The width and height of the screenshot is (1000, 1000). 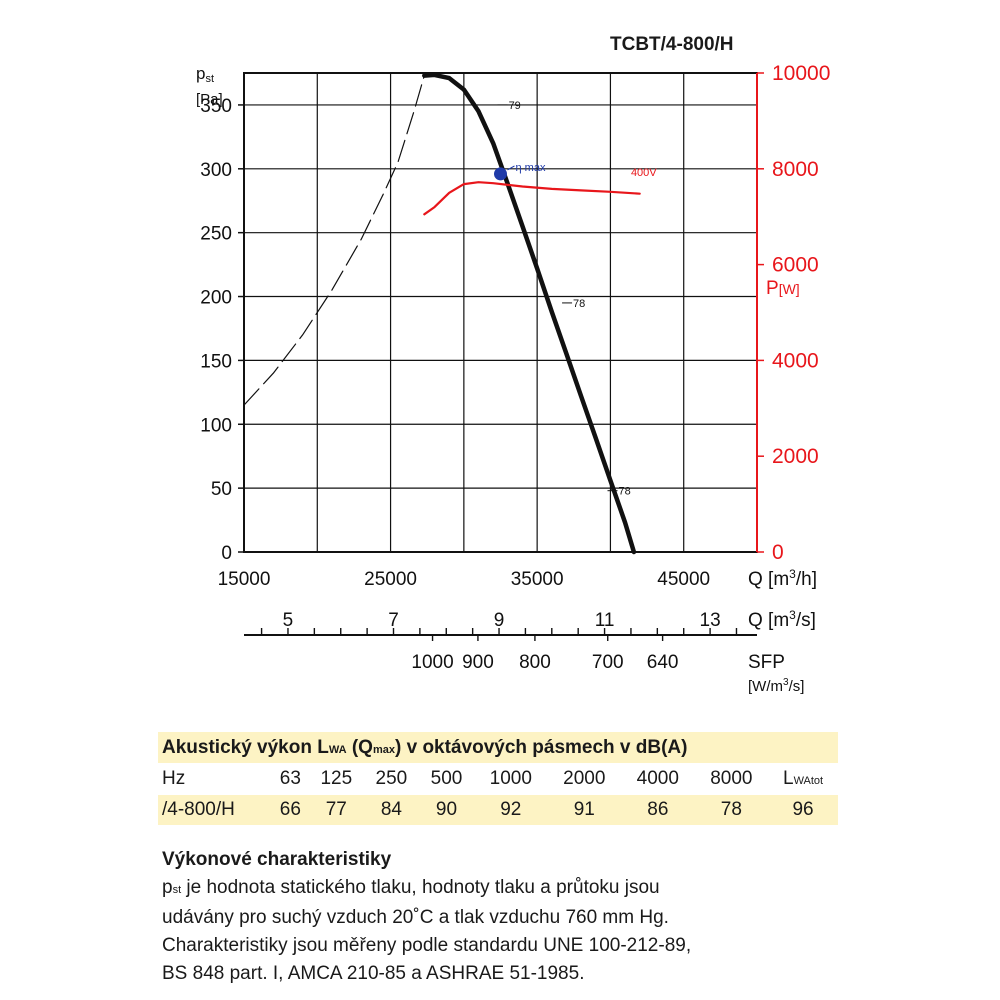 I want to click on right-tick-label: 10000, so click(x=801, y=73).